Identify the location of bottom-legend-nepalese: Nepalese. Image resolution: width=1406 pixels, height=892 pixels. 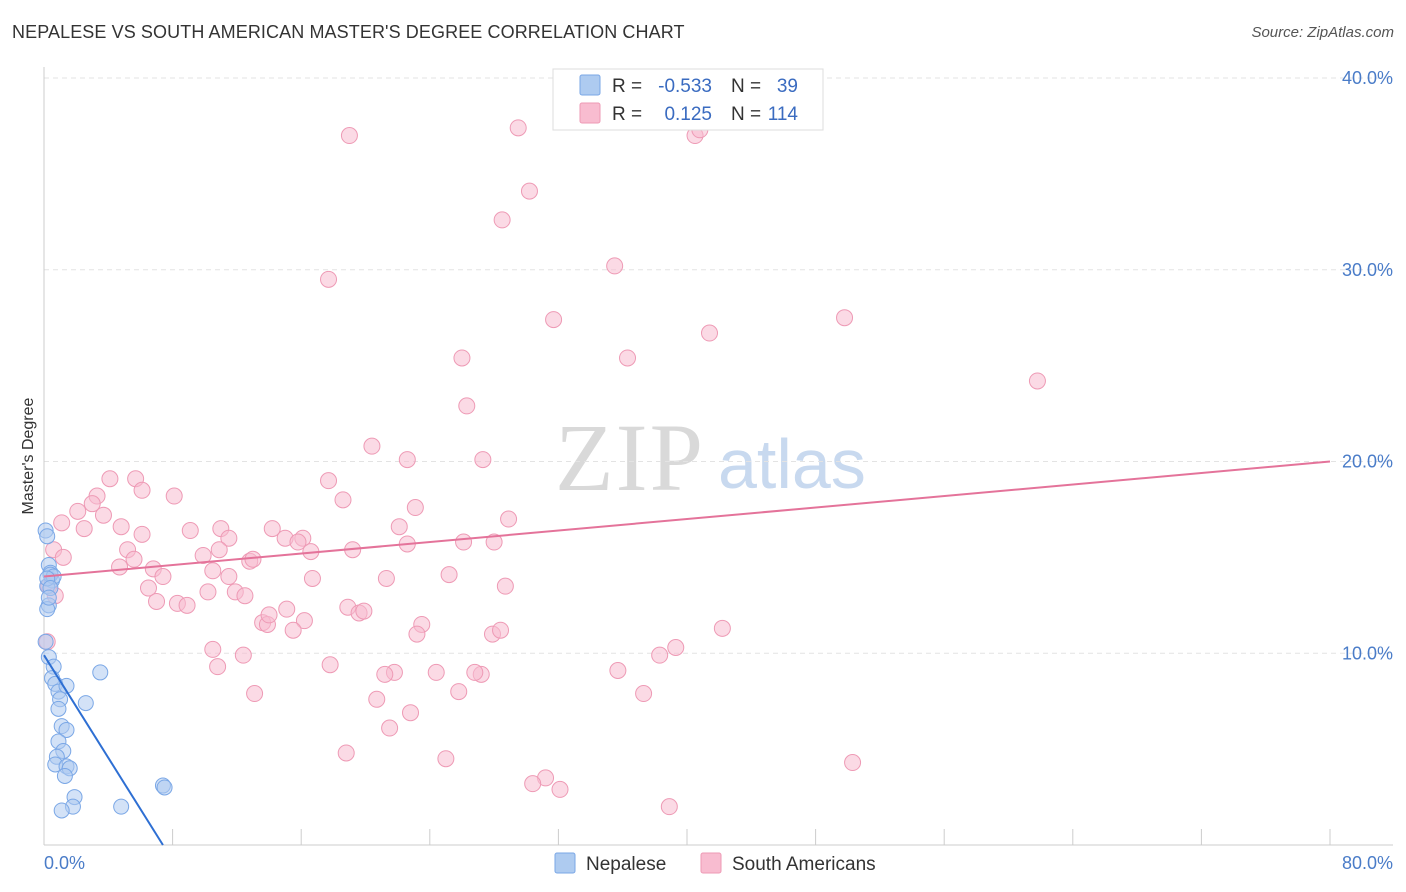
(626, 864).